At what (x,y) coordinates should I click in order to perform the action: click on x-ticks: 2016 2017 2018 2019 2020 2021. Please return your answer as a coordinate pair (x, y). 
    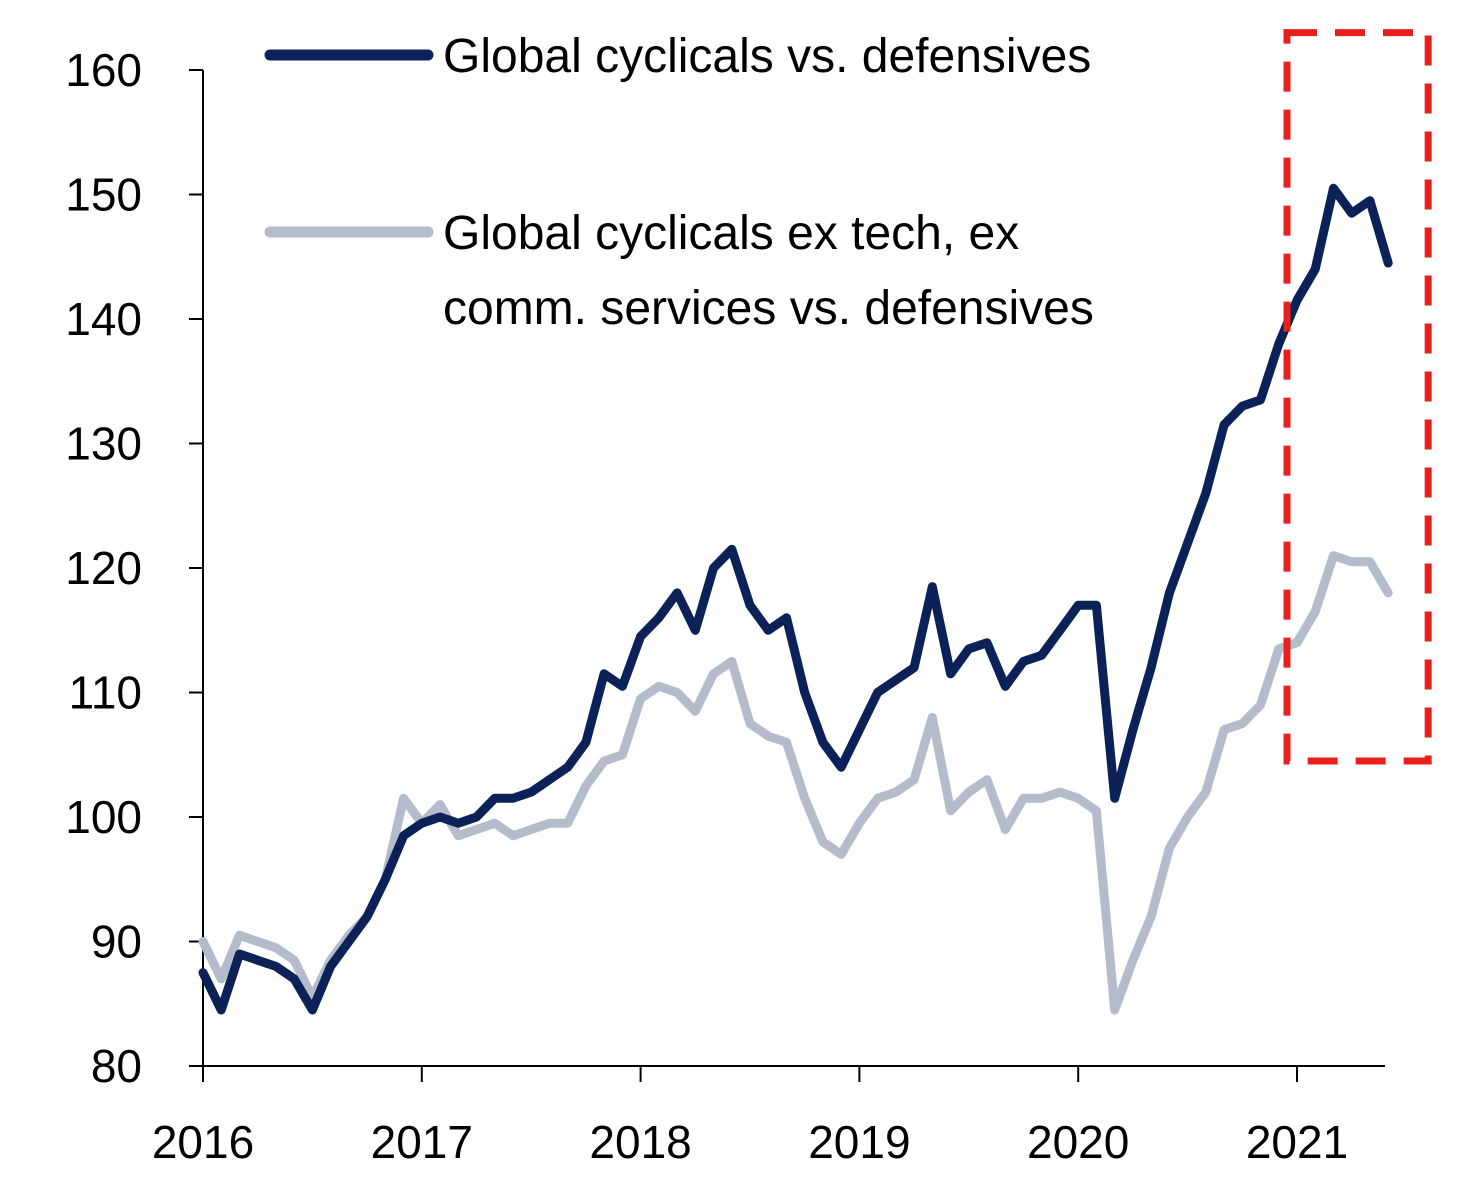
    Looking at the image, I should click on (750, 1117).